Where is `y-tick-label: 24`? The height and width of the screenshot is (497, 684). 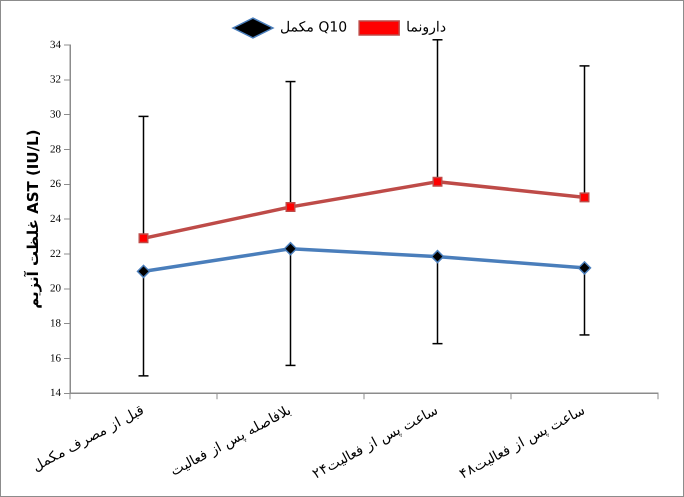
y-tick-label: 24 is located at coordinates (56, 219).